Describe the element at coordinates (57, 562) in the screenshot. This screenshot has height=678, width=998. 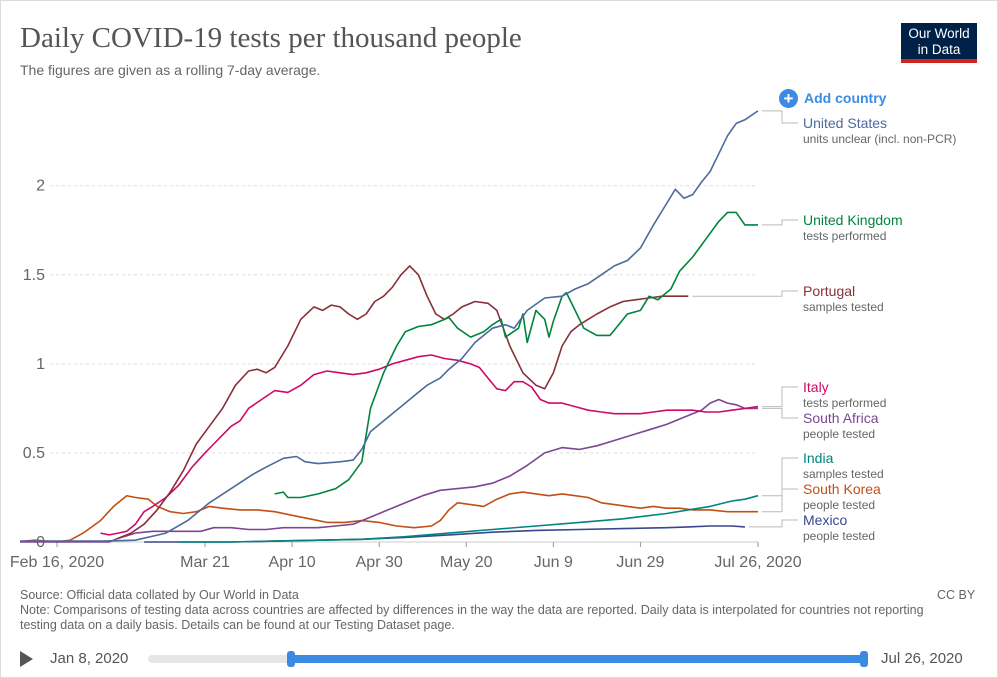
I see `x-tick-label: Feb 16, 2020` at that location.